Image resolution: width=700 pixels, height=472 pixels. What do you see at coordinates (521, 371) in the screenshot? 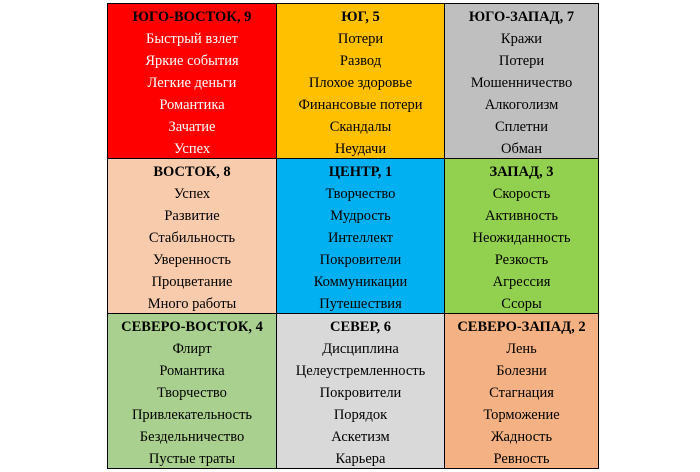
I see `cell-item: Болезни` at bounding box center [521, 371].